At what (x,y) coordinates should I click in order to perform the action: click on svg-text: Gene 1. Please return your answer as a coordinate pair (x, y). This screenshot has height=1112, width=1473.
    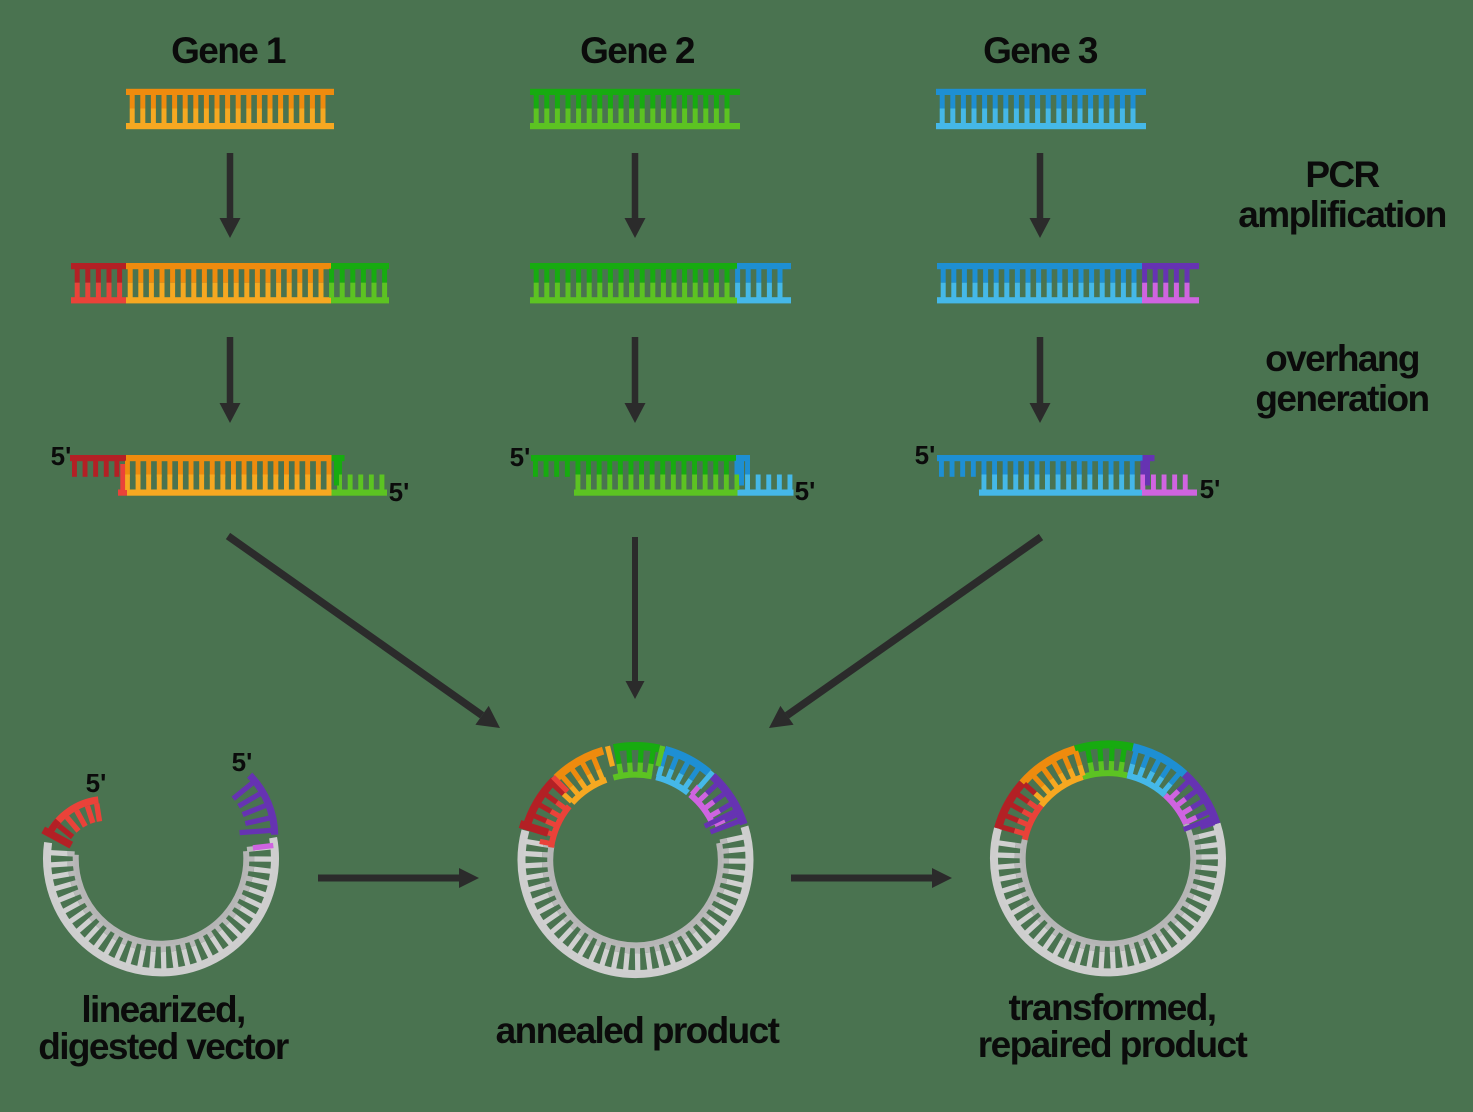
    Looking at the image, I should click on (228, 50).